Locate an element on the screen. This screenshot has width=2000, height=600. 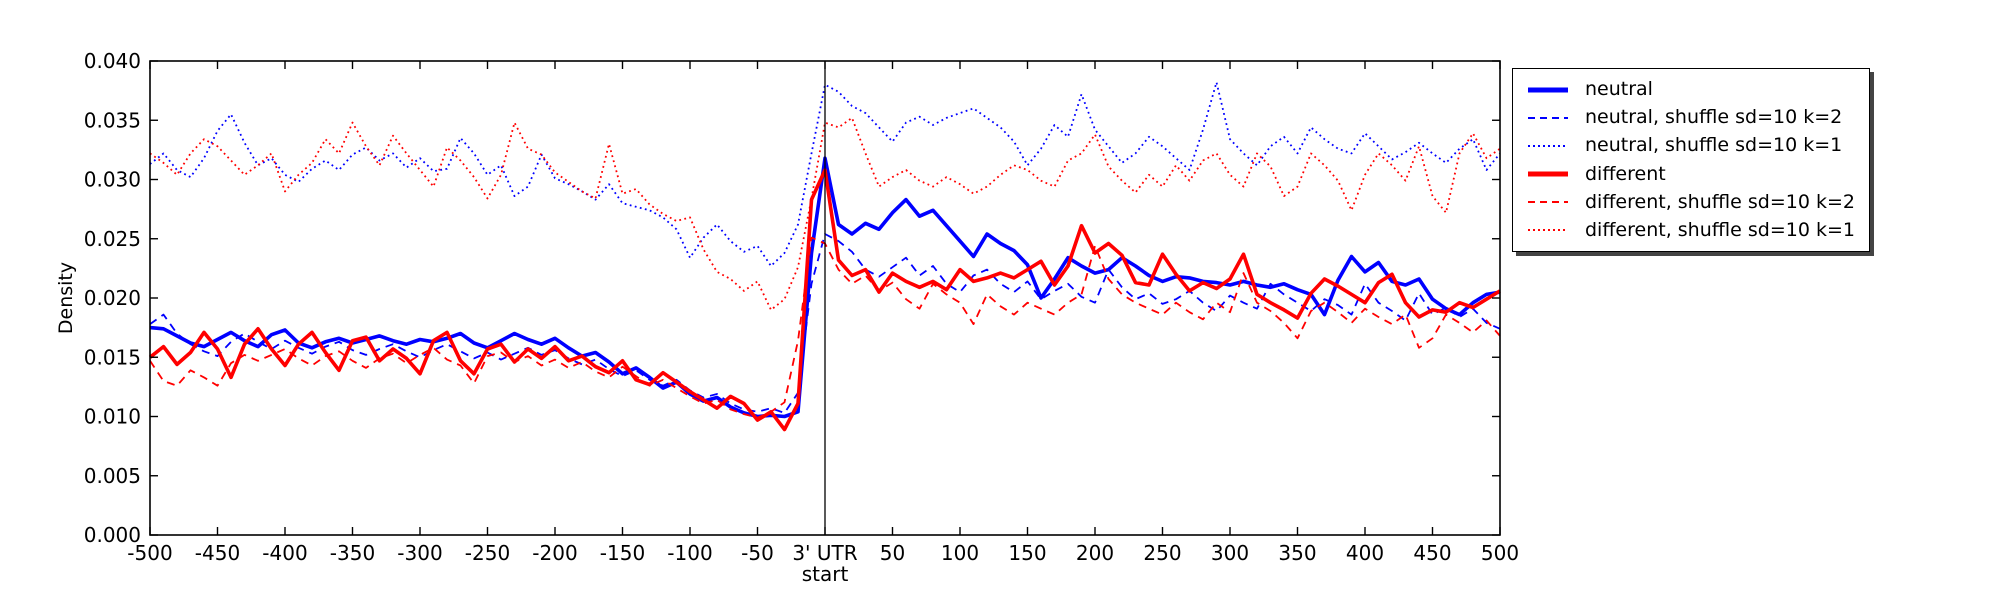
x-tick-label: 400 is located at coordinates (1365, 553).